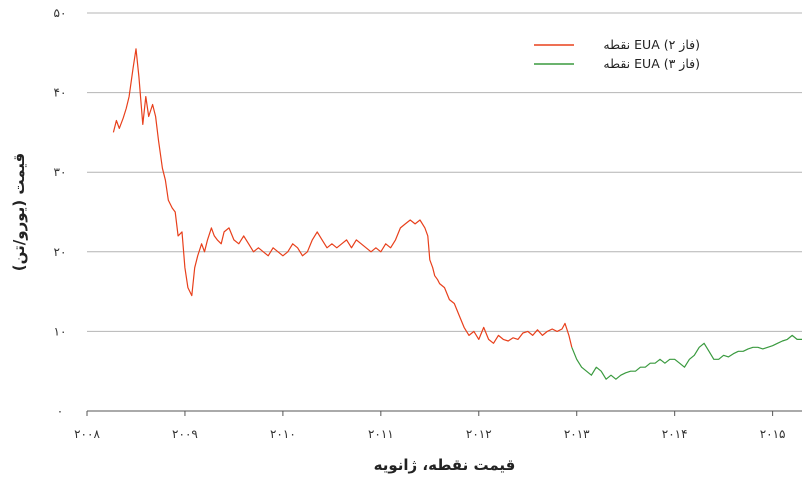 The image size is (810, 482). Describe the element at coordinates (430, 426) in the screenshot. I see `x-axis-ticks: ۲۰۰۸ ۲۰۰۹ ۲۰۱۰ ۲۰۱۱ ۲۰۱۲ ۲۰۱۳ ۲۰۱۴ ۲۰۱۵` at that location.